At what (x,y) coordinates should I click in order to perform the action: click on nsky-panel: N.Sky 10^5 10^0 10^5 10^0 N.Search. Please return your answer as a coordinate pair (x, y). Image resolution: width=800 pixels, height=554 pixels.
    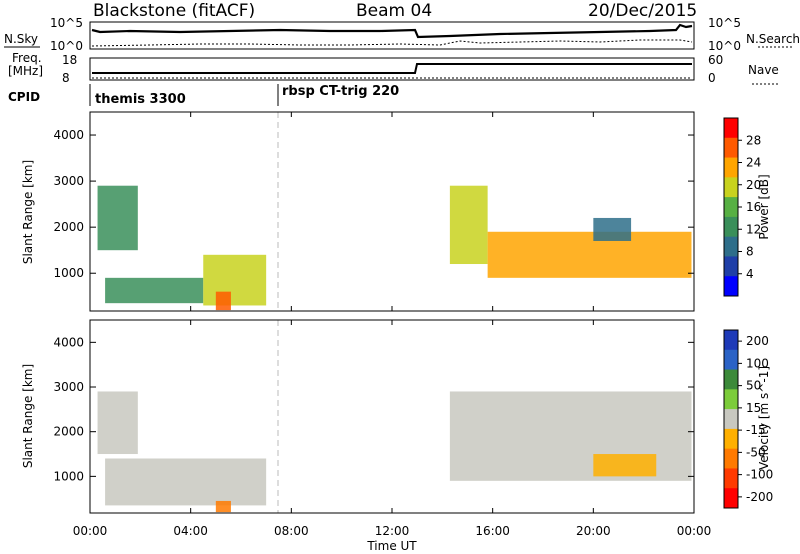
    Looking at the image, I should click on (402, 34).